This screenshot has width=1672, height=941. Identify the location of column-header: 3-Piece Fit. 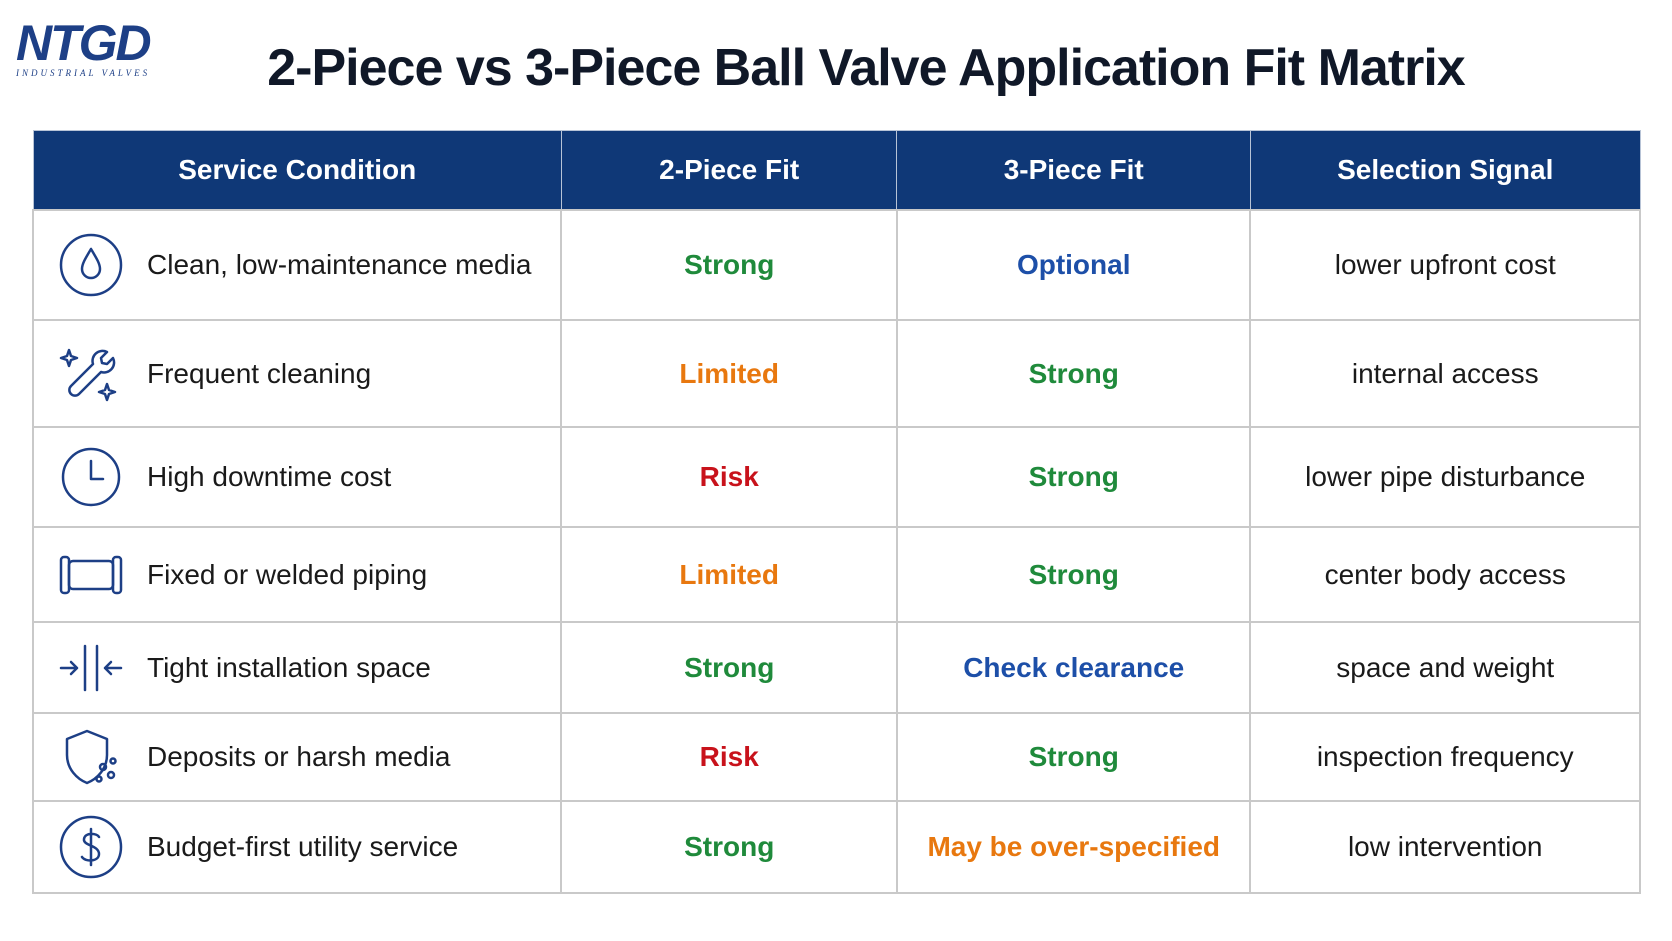
(1073, 170).